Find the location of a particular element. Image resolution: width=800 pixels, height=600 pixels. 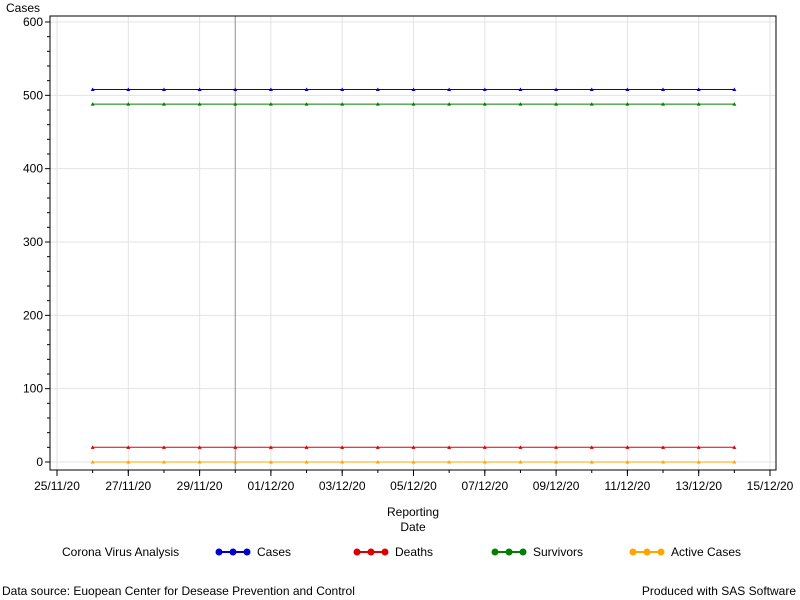

x-tick-label: 11/12/20 is located at coordinates (627, 486).